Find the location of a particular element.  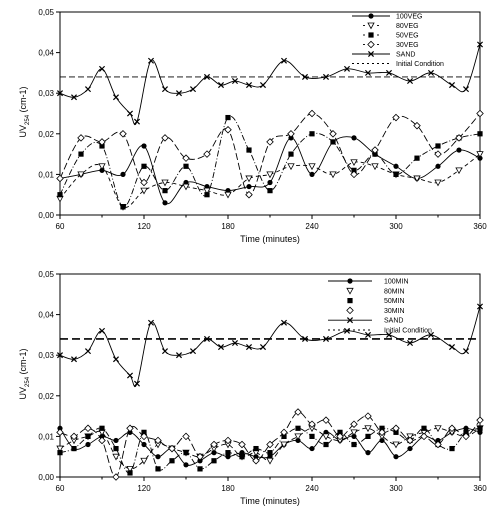

y-axis-label-sub: 254 is located at coordinates (28, 381).